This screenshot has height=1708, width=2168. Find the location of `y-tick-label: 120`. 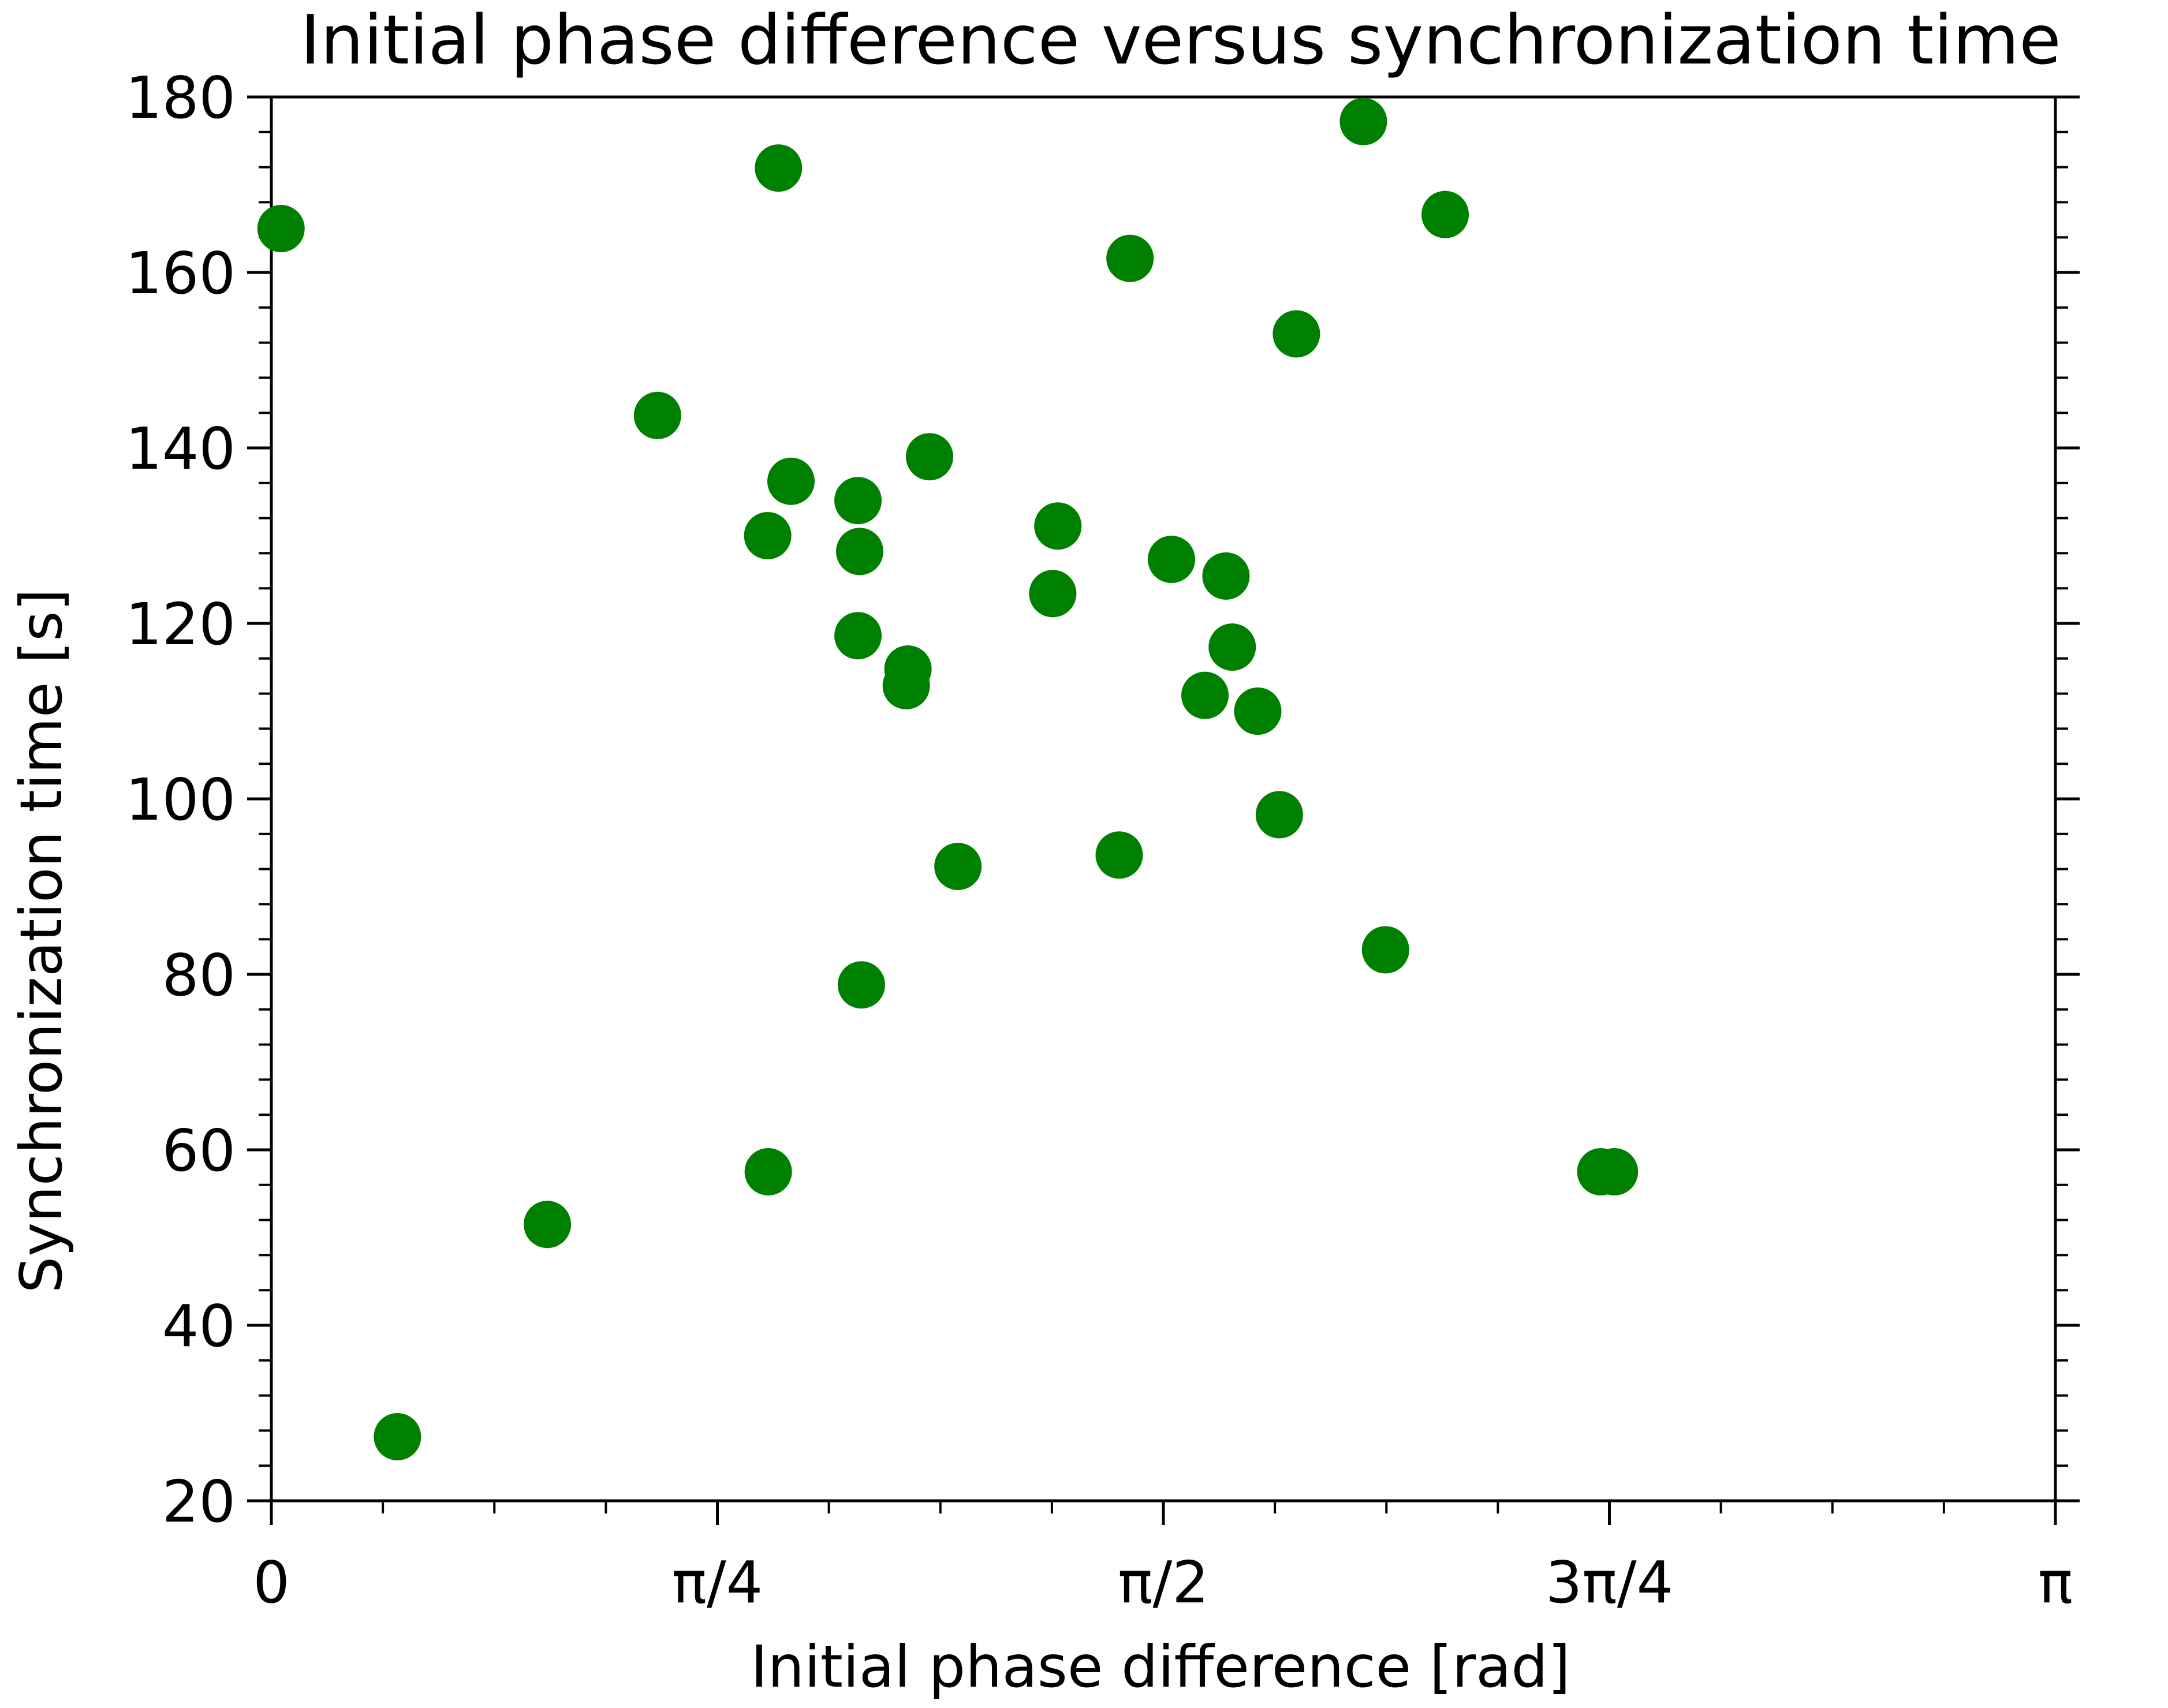

y-tick-label: 120 is located at coordinates (180, 624).